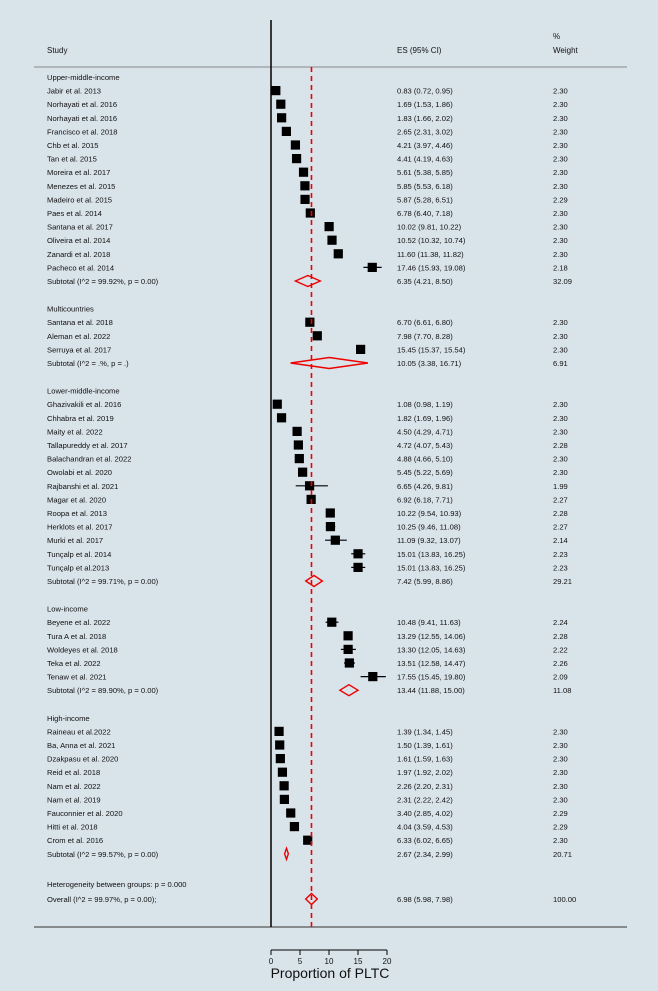  Describe the element at coordinates (82, 131) in the screenshot. I see `study-label: Francisco et al. 2018` at that location.